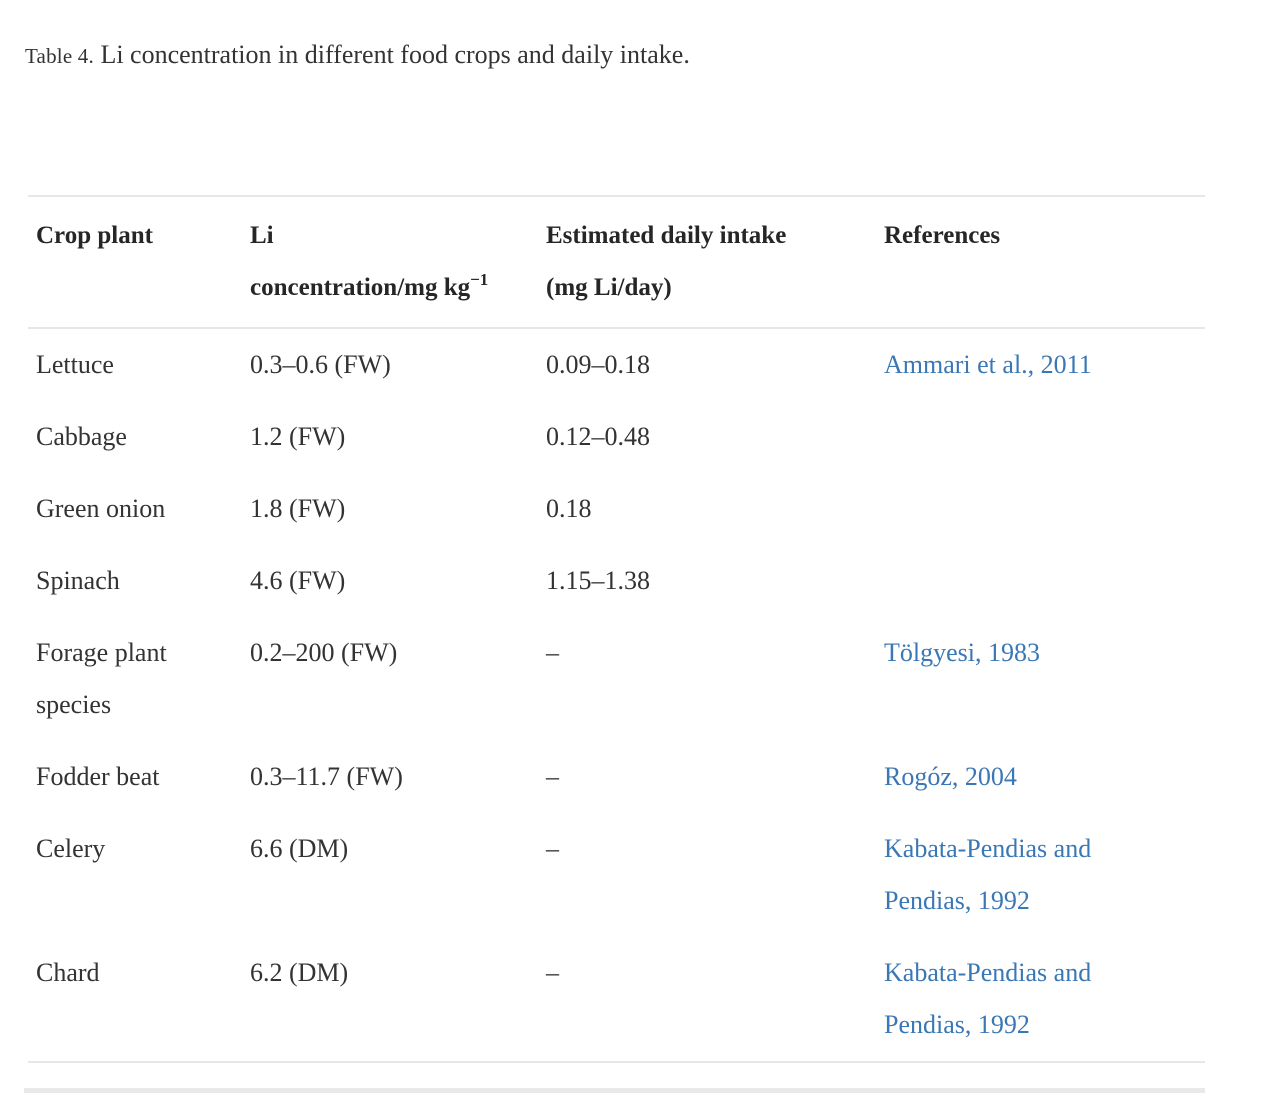 This screenshot has height=1120, width=1268. Describe the element at coordinates (298, 436) in the screenshot. I see `li-concentration-cell: 1.2 (FW)` at that location.